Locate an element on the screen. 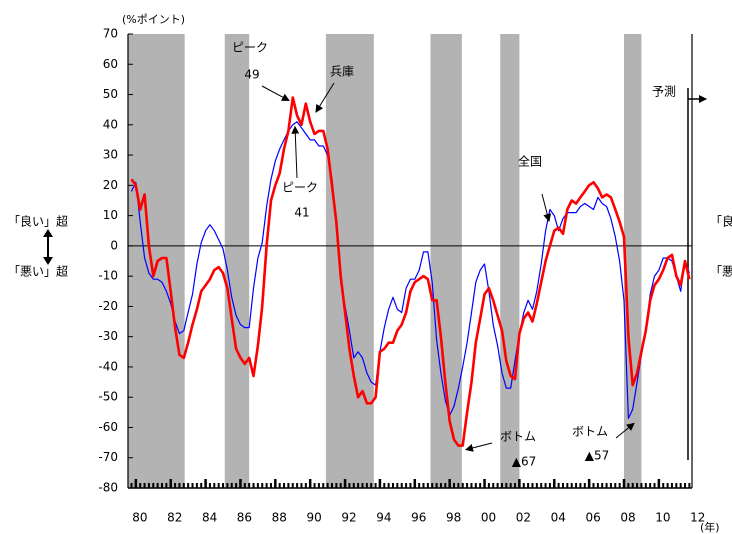  y-tick-label: 40 is located at coordinates (110, 124).